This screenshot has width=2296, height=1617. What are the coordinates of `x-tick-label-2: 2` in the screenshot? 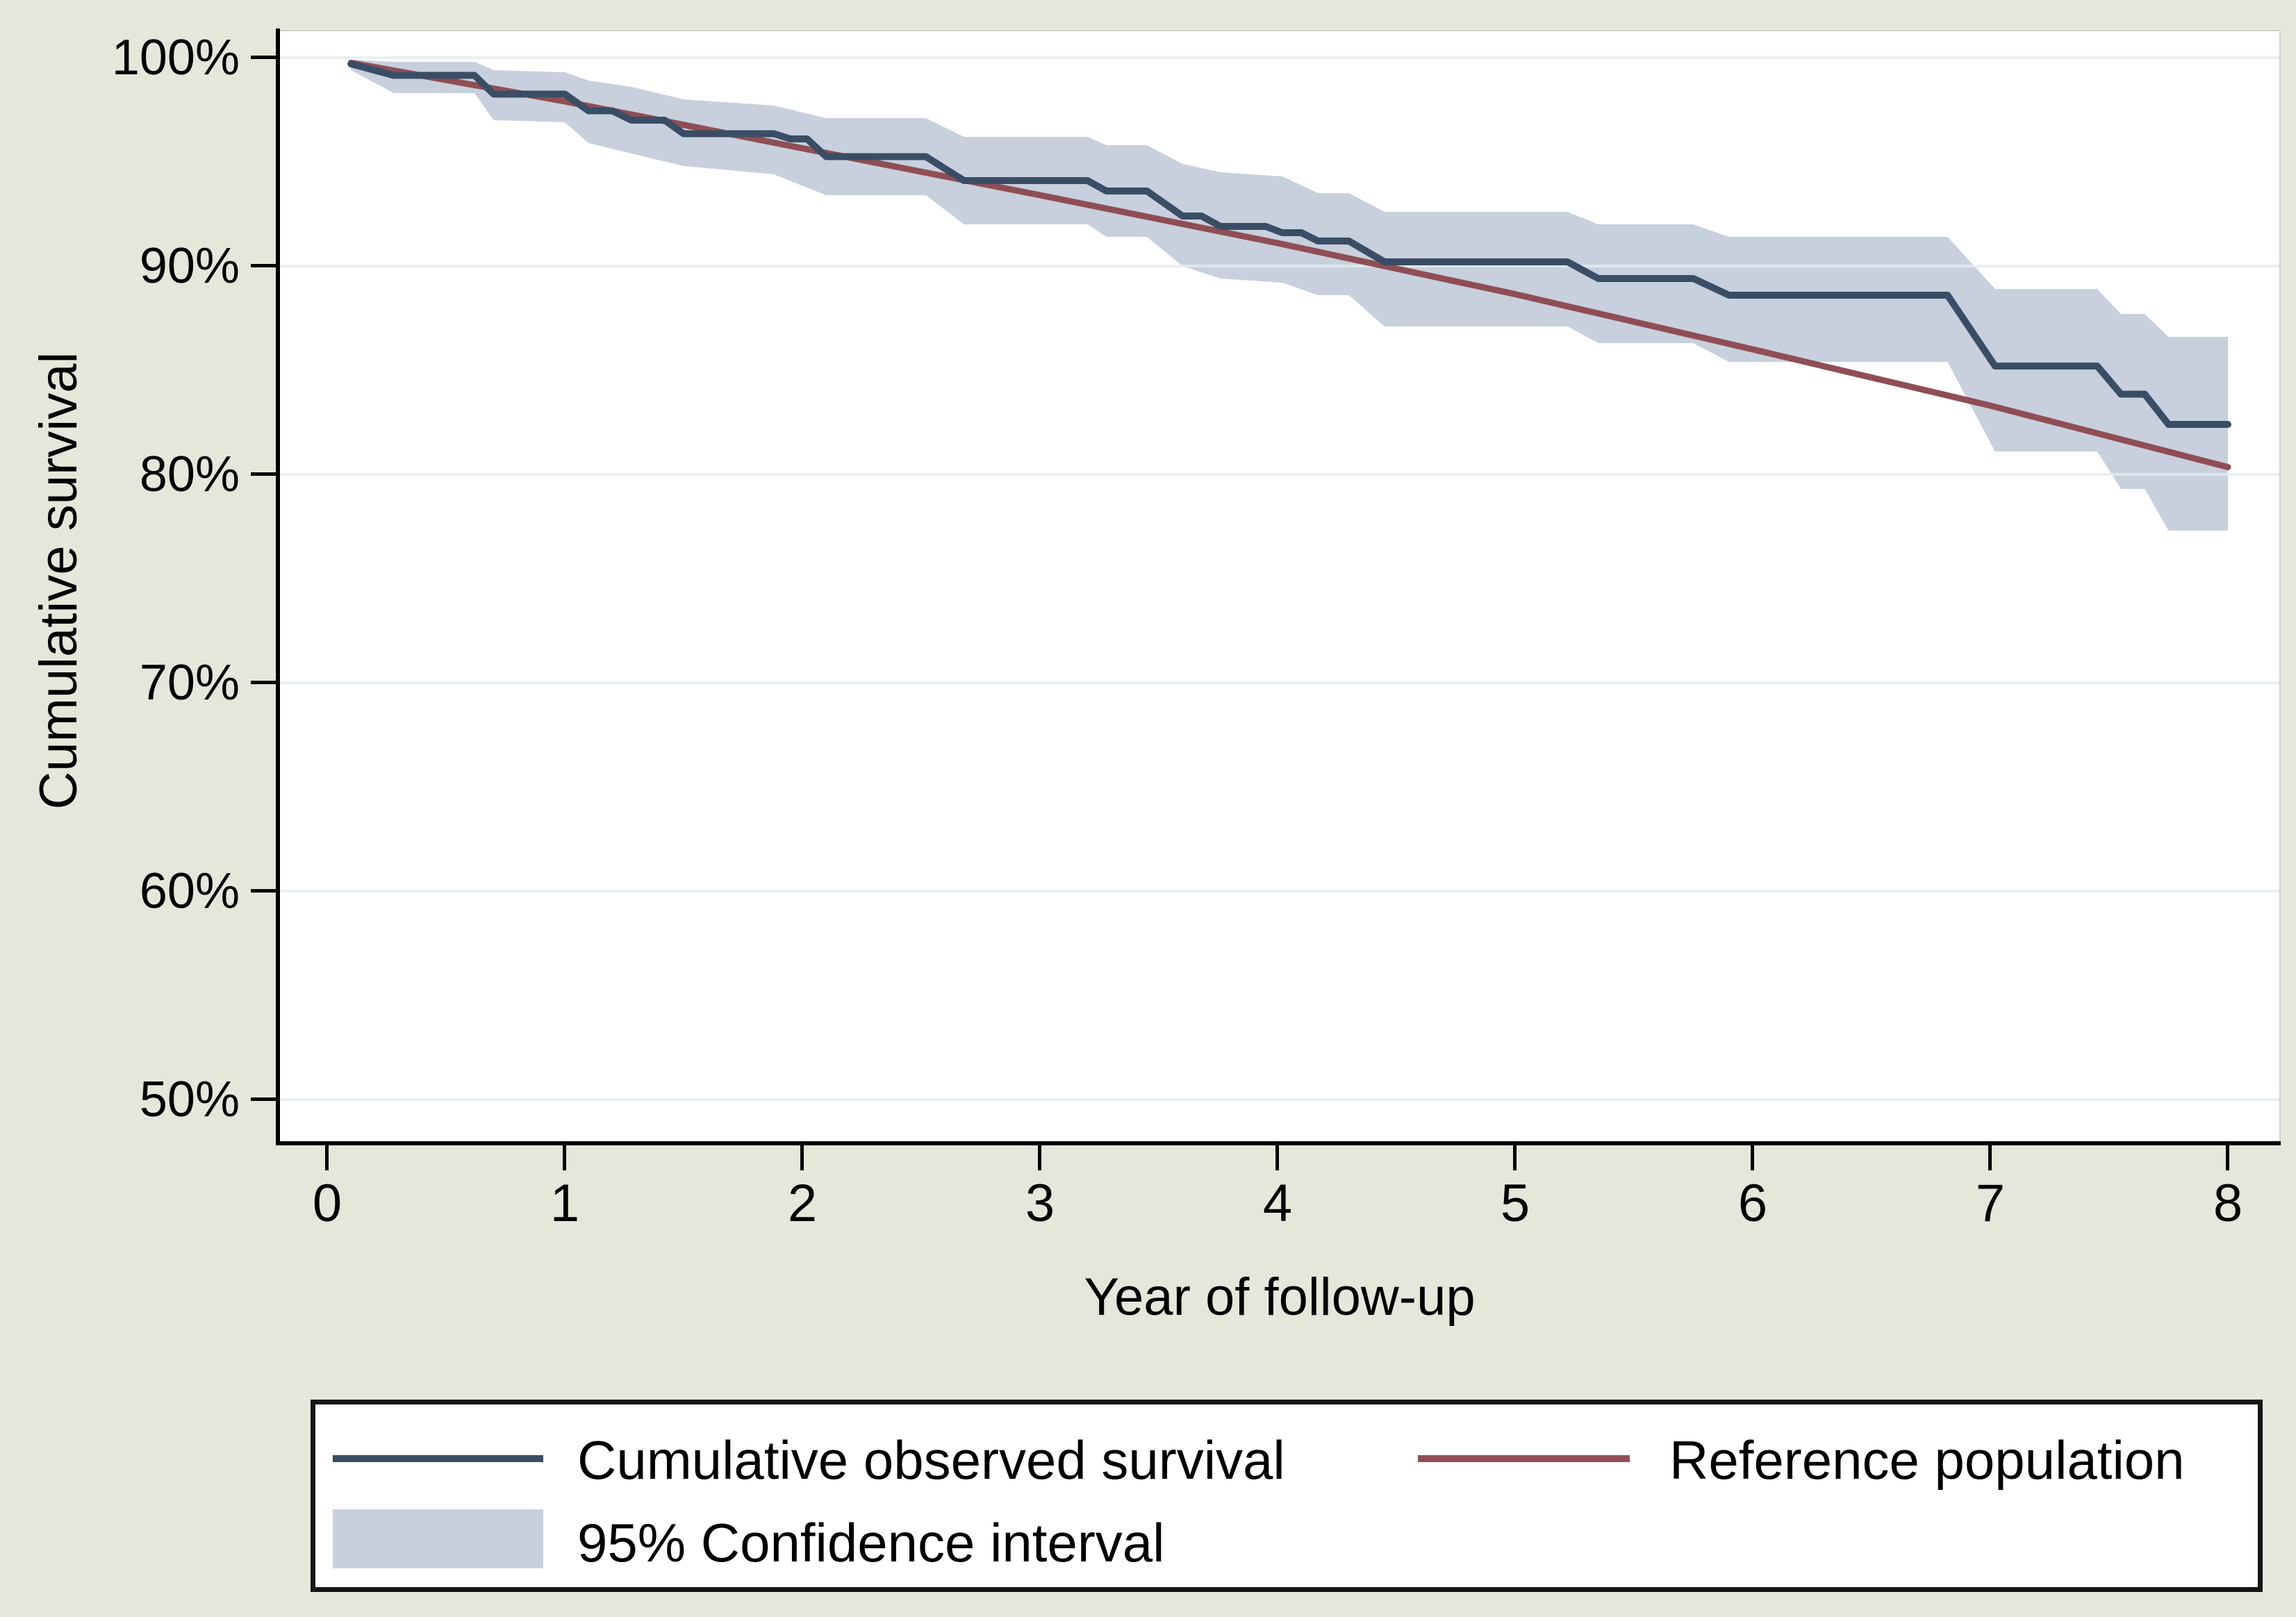 It's located at (802, 1203).